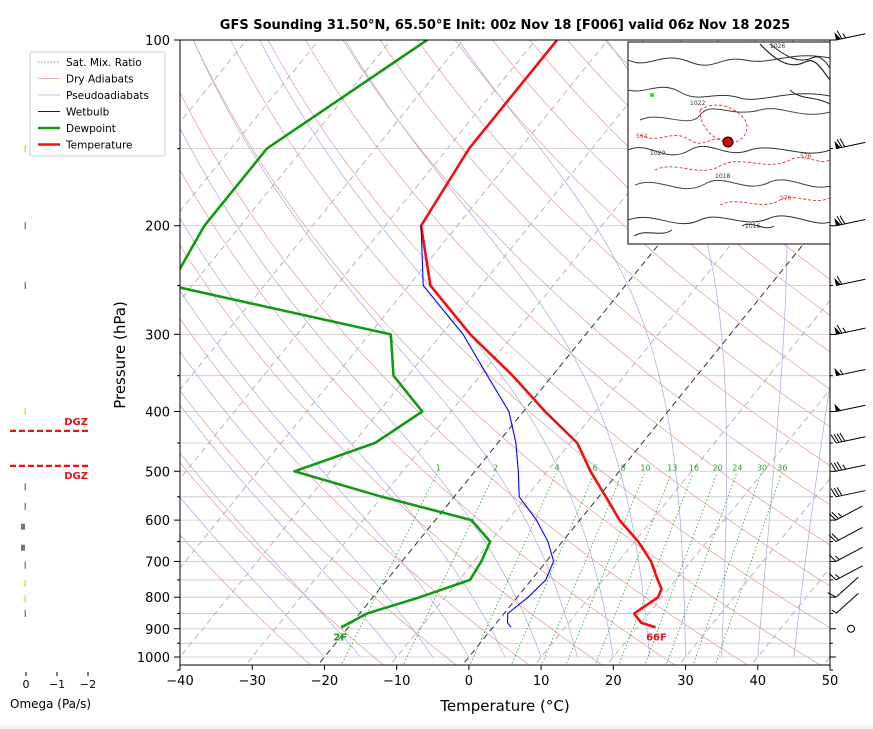  What do you see at coordinates (157, 335) in the screenshot?
I see `y-tick-label: 300` at bounding box center [157, 335].